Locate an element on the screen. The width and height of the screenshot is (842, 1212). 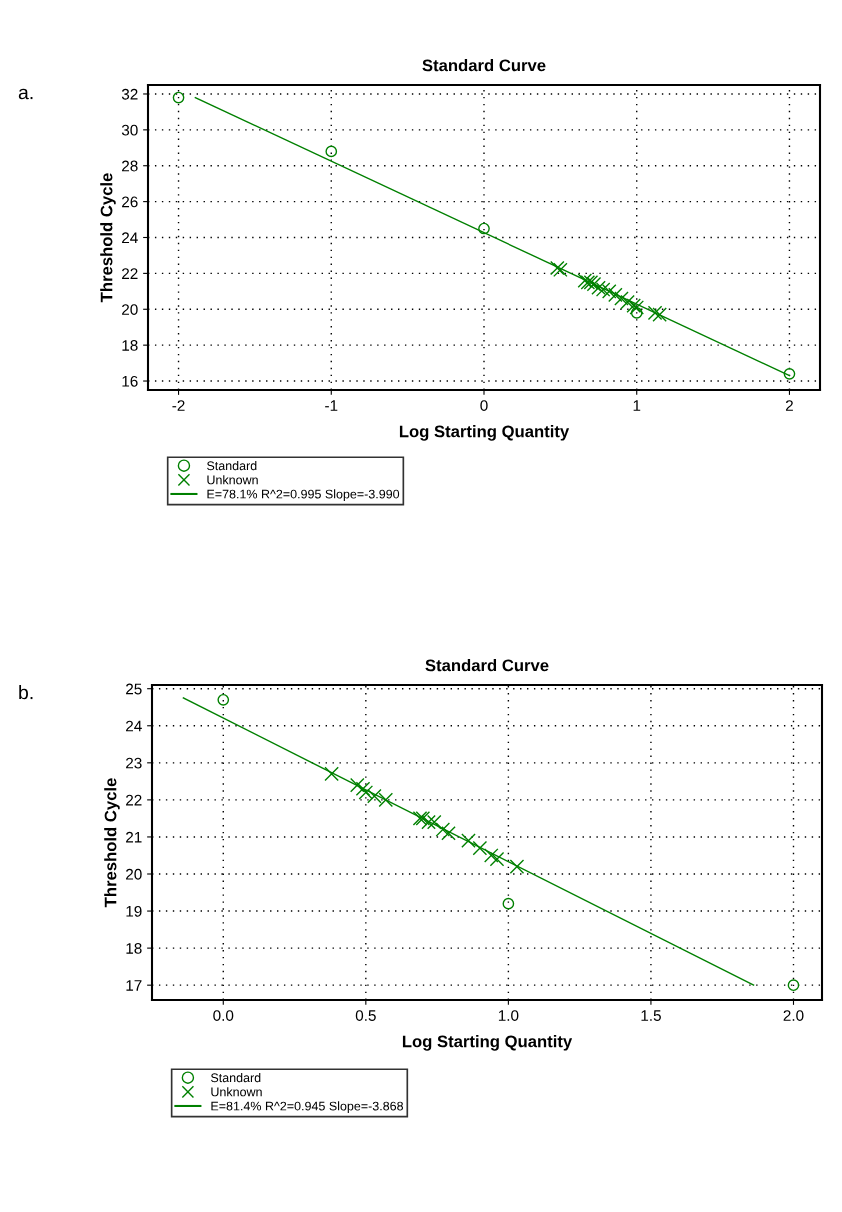
y-tick-label: 26 is located at coordinates (130, 202).